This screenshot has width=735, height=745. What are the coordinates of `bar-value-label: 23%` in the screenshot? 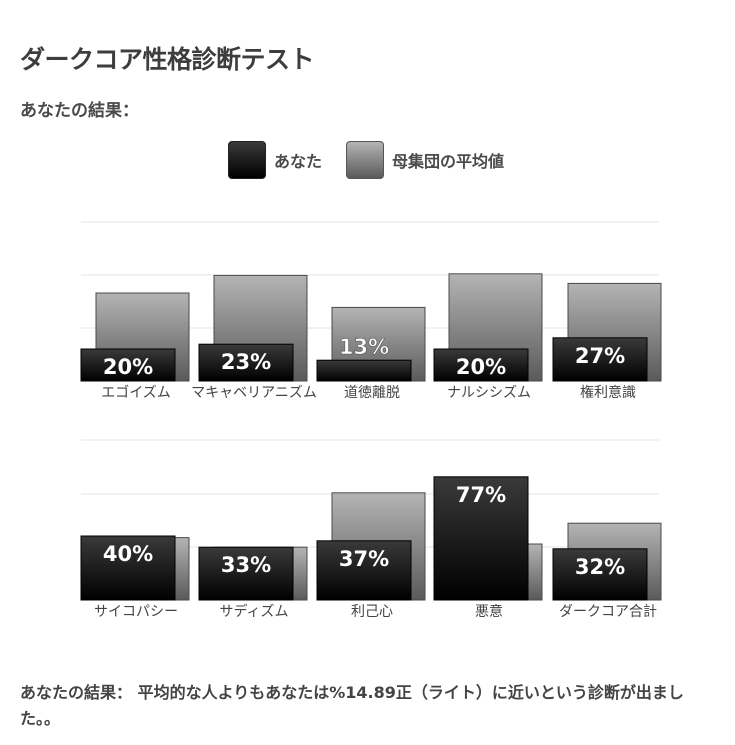 It's located at (246, 362).